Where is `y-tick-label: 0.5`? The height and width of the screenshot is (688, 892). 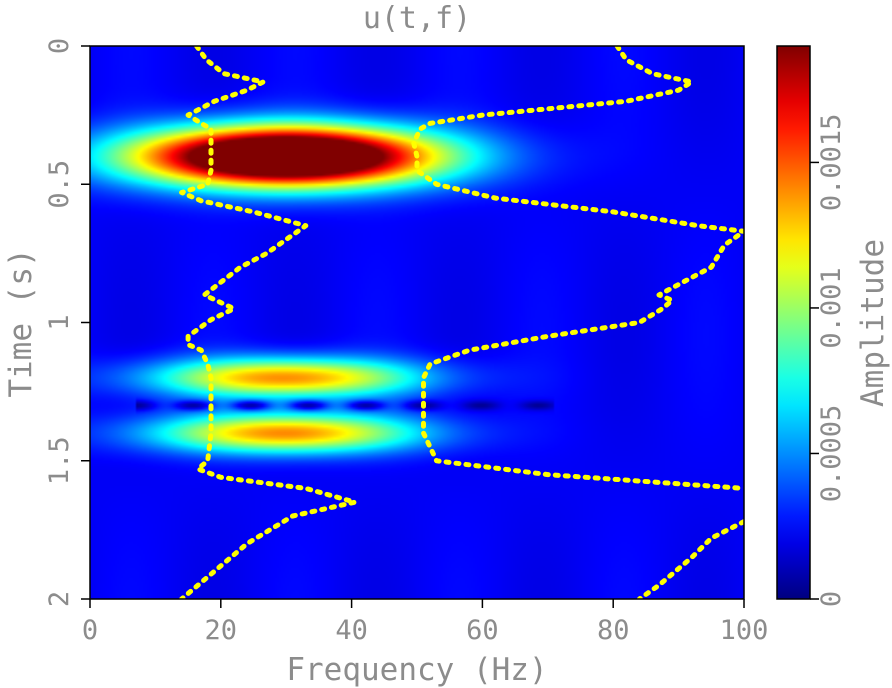 y-tick-label: 0.5 is located at coordinates (59, 184).